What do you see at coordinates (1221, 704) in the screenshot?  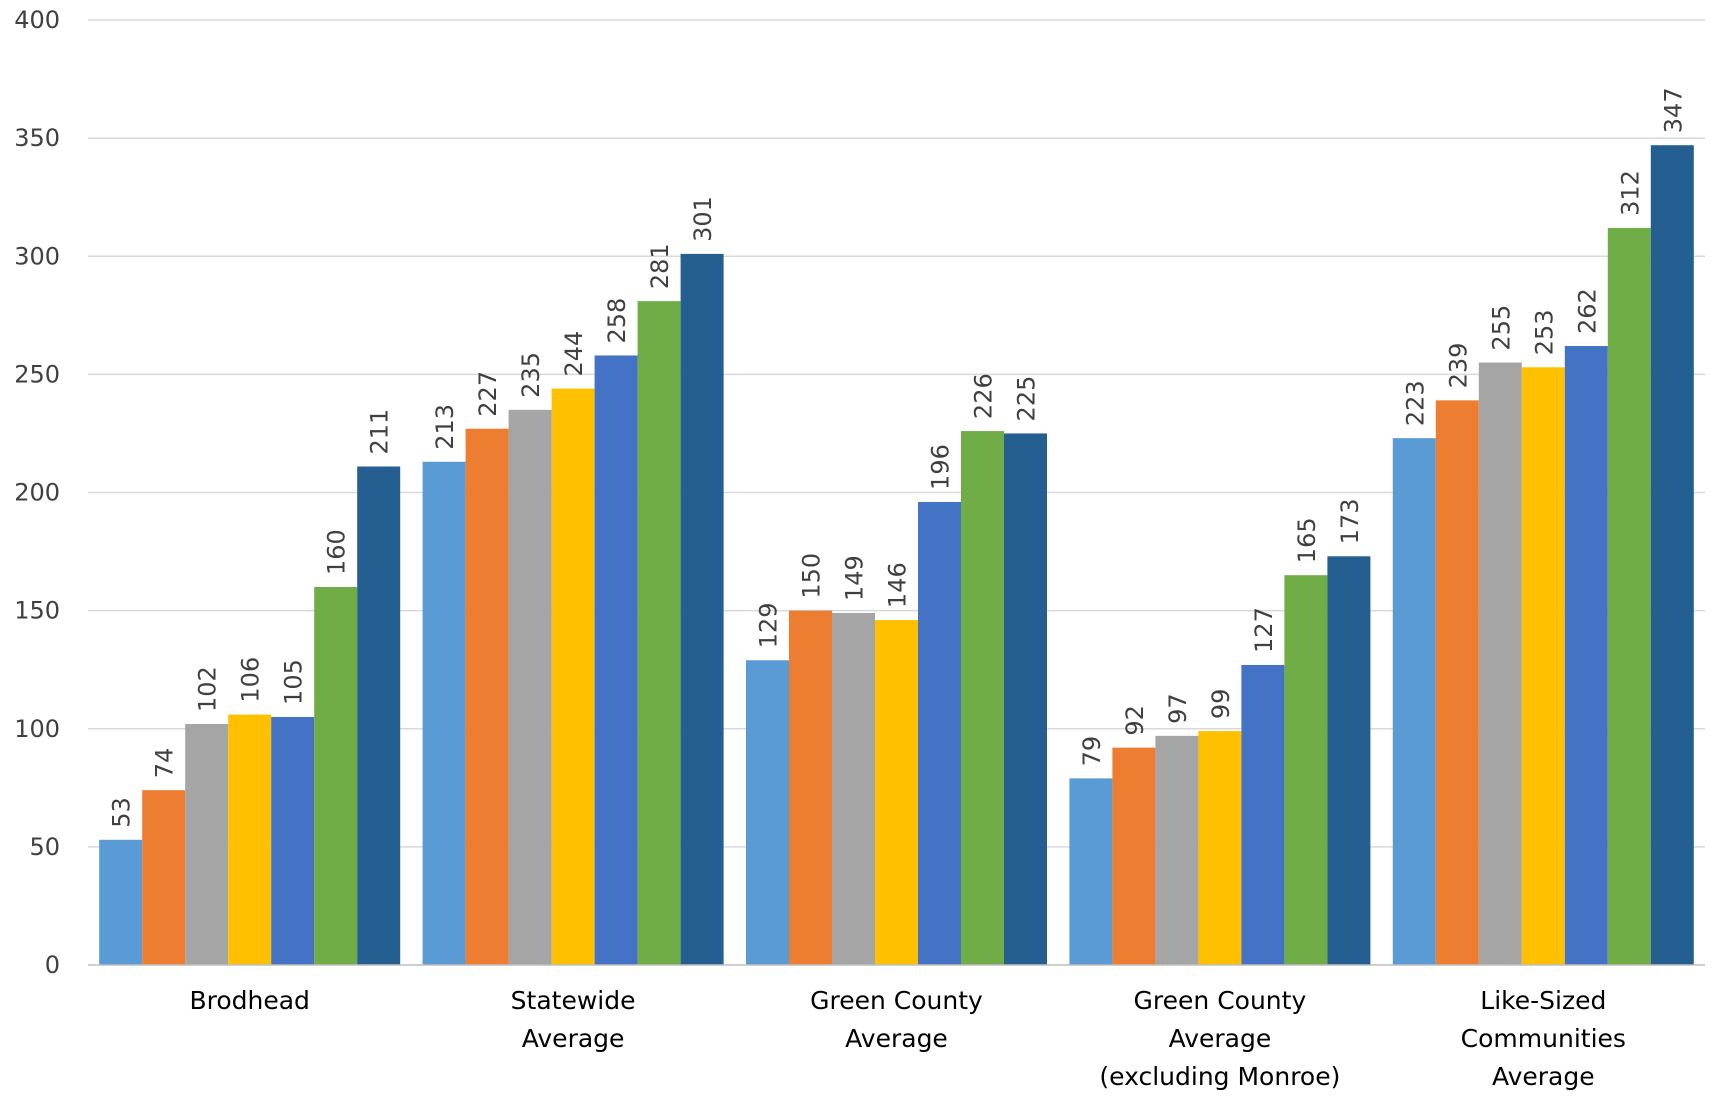 I see `data-label: 99` at bounding box center [1221, 704].